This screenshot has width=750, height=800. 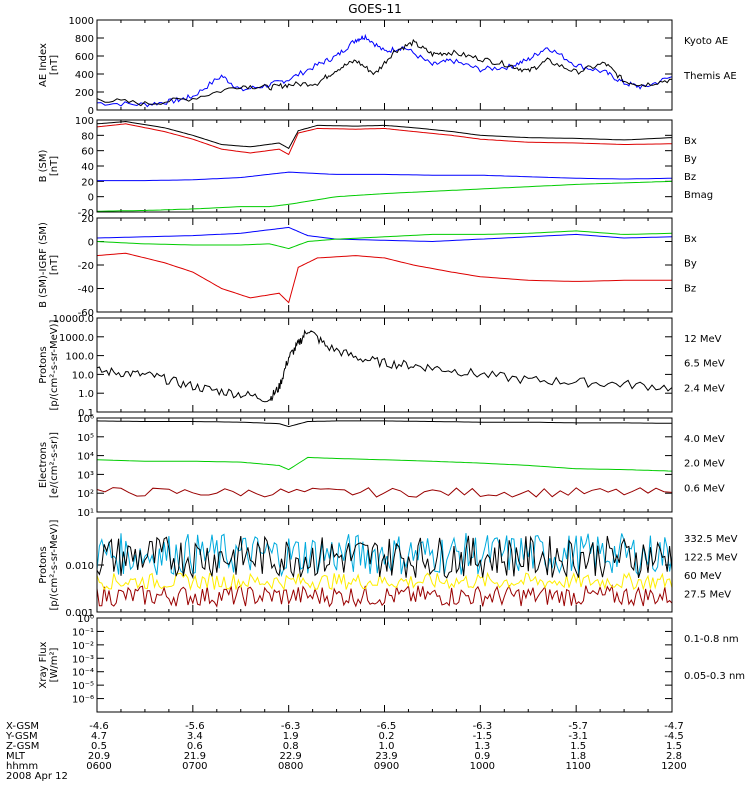 What do you see at coordinates (86, 213) in the screenshot?
I see `y-tick-label: -20` at bounding box center [86, 213].